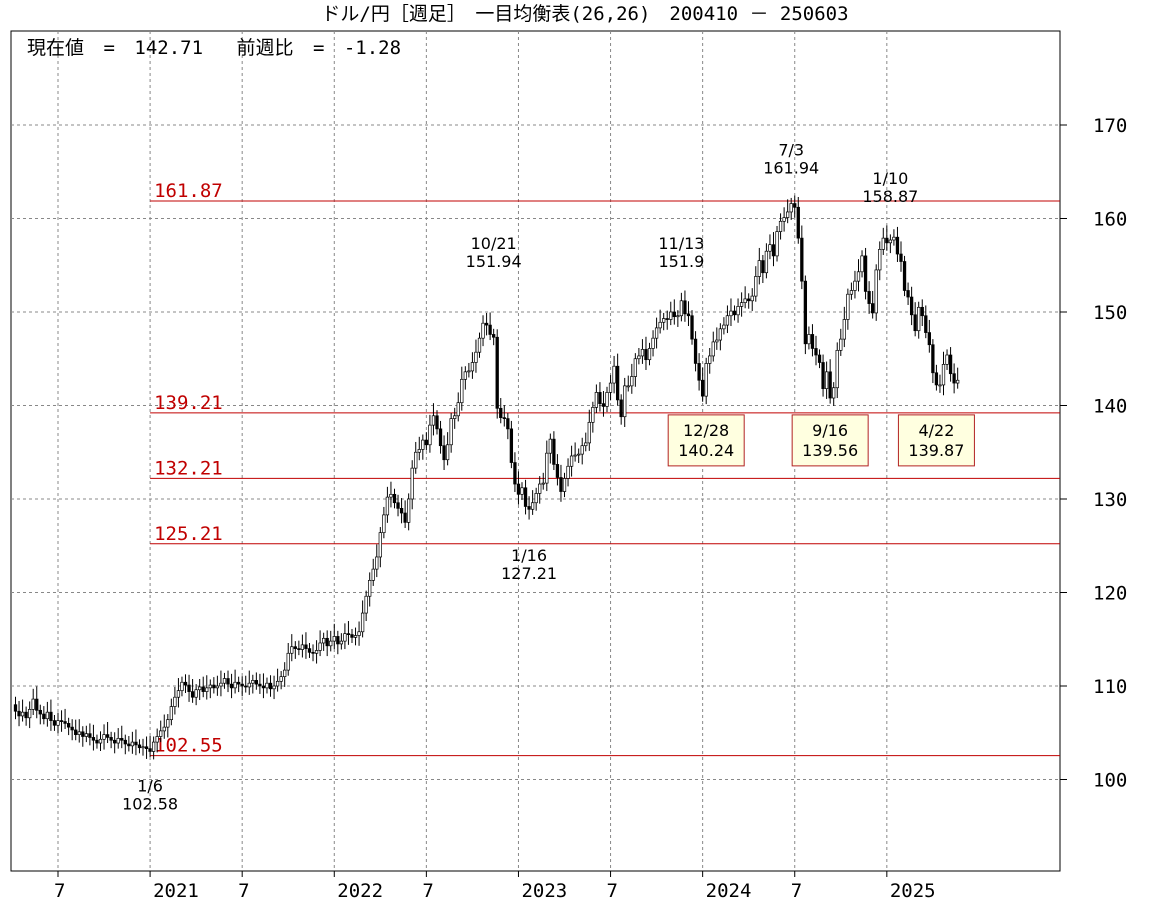  Describe the element at coordinates (188, 468) in the screenshot. I see `level-label-2: 132.21` at that location.